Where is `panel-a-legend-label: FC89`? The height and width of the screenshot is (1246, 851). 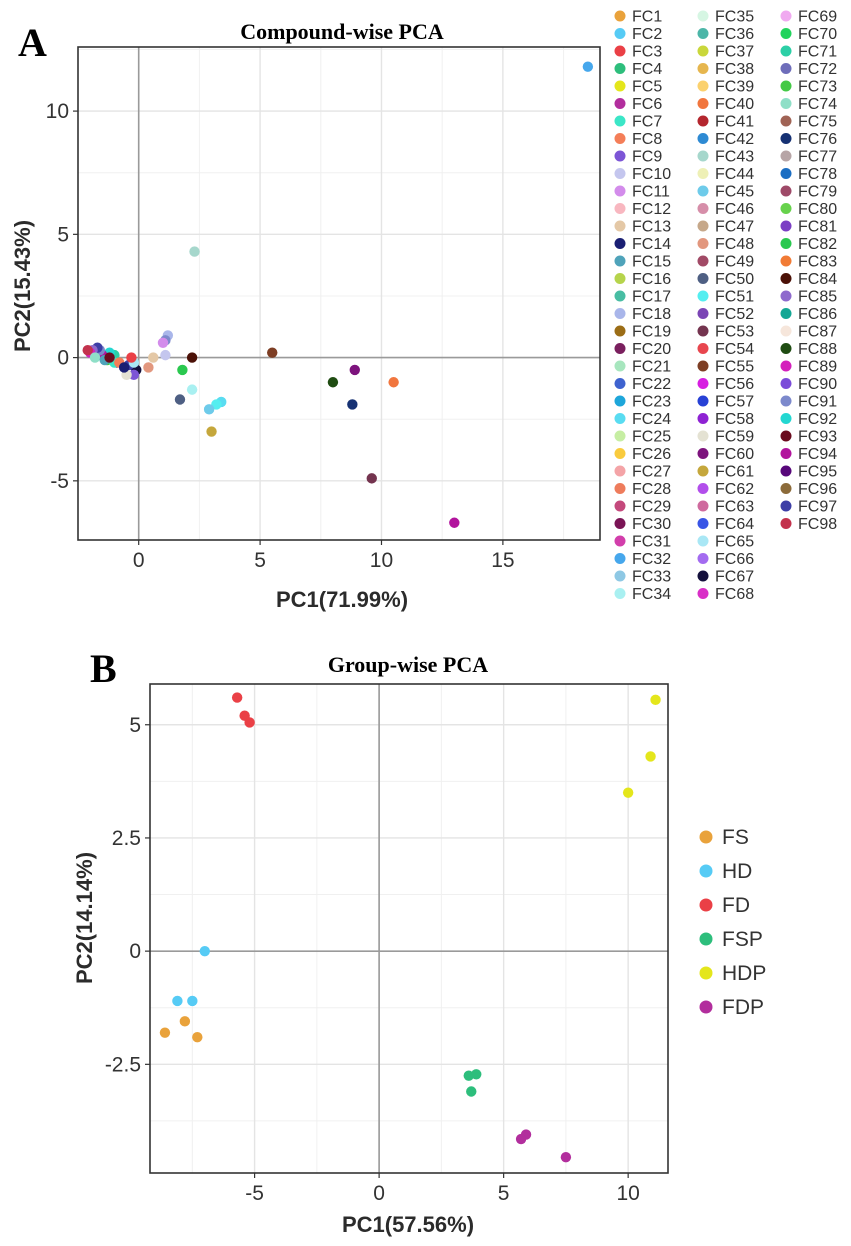
panel-a-legend-label: FC89 is located at coordinates (817, 367).